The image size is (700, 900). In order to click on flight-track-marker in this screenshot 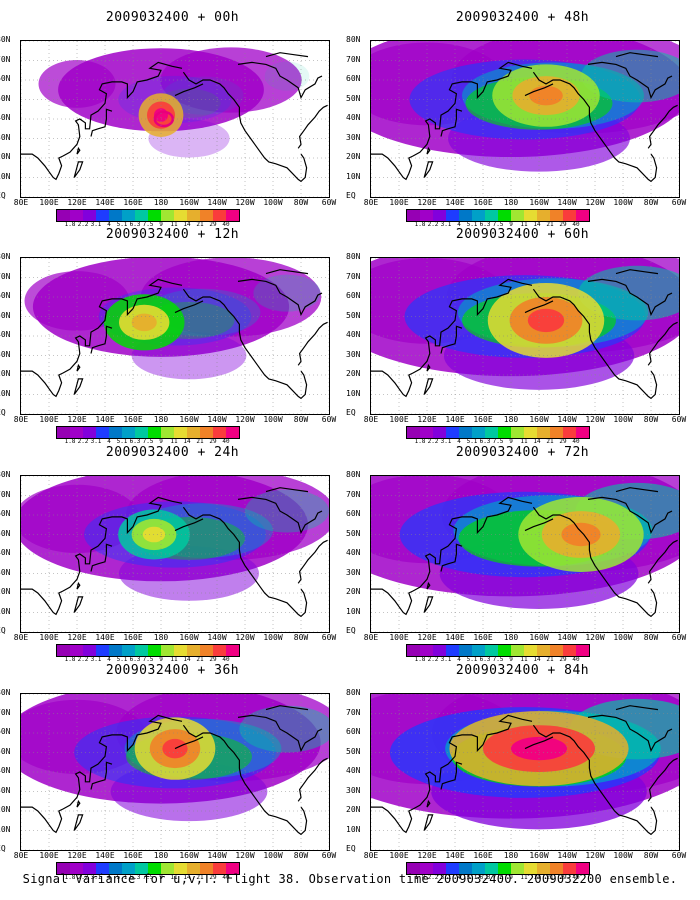, I will do `click(164, 119)`.